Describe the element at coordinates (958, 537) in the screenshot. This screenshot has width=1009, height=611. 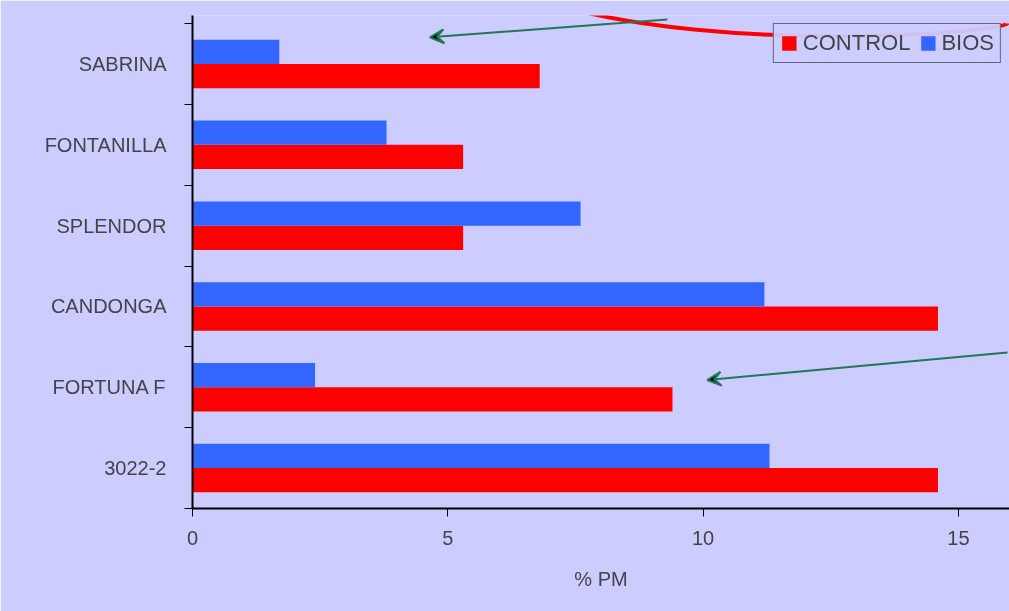
I see `x-tick-label: 15` at that location.